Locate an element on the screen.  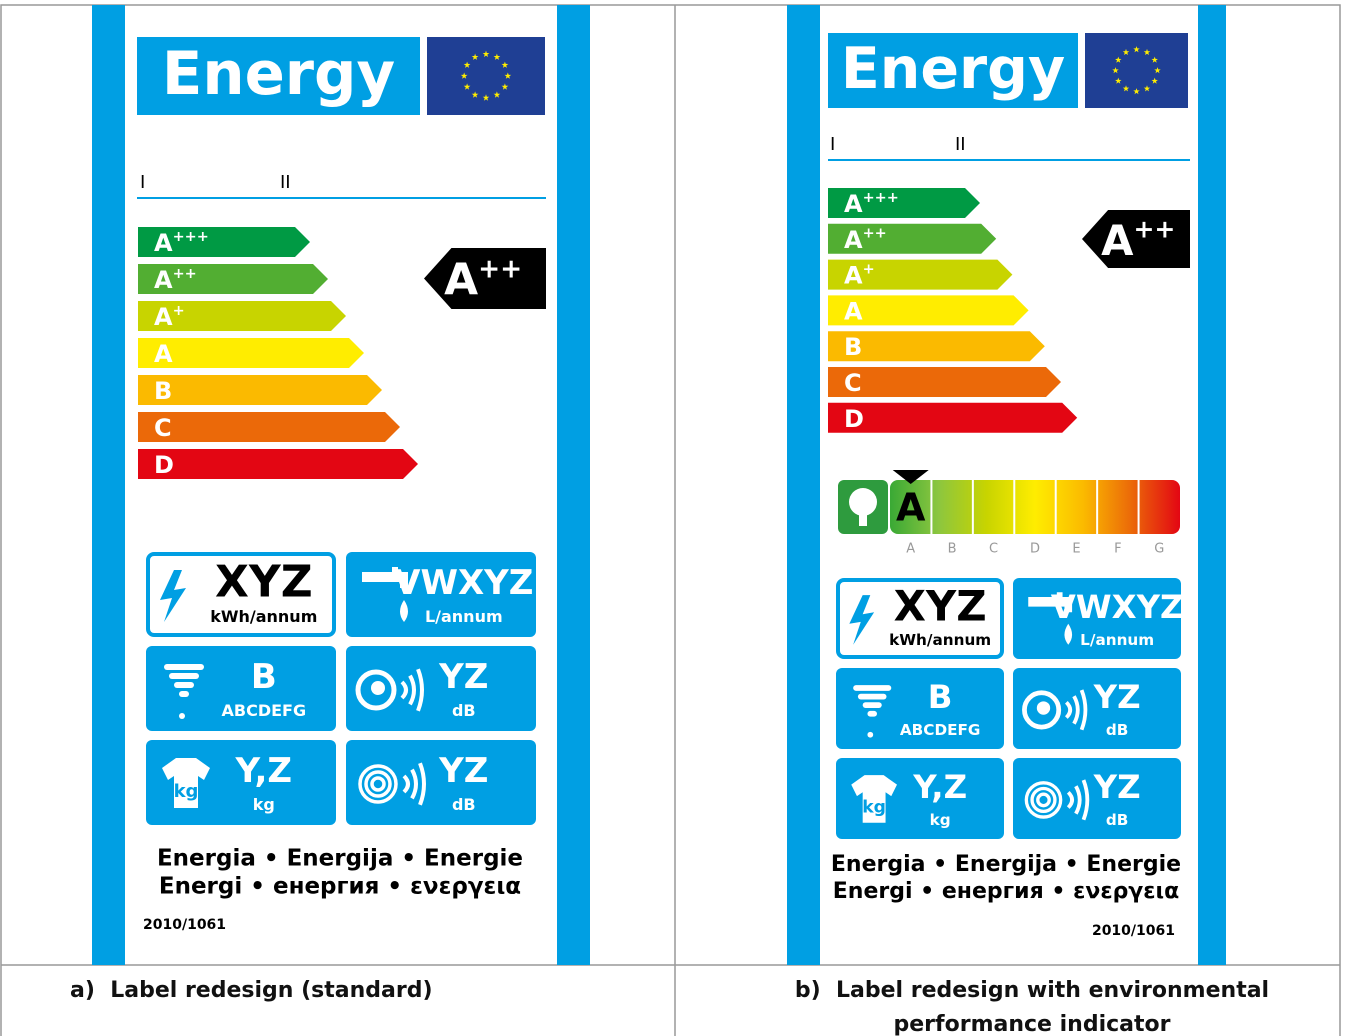
env-scale-letter: E is located at coordinates (1076, 549).